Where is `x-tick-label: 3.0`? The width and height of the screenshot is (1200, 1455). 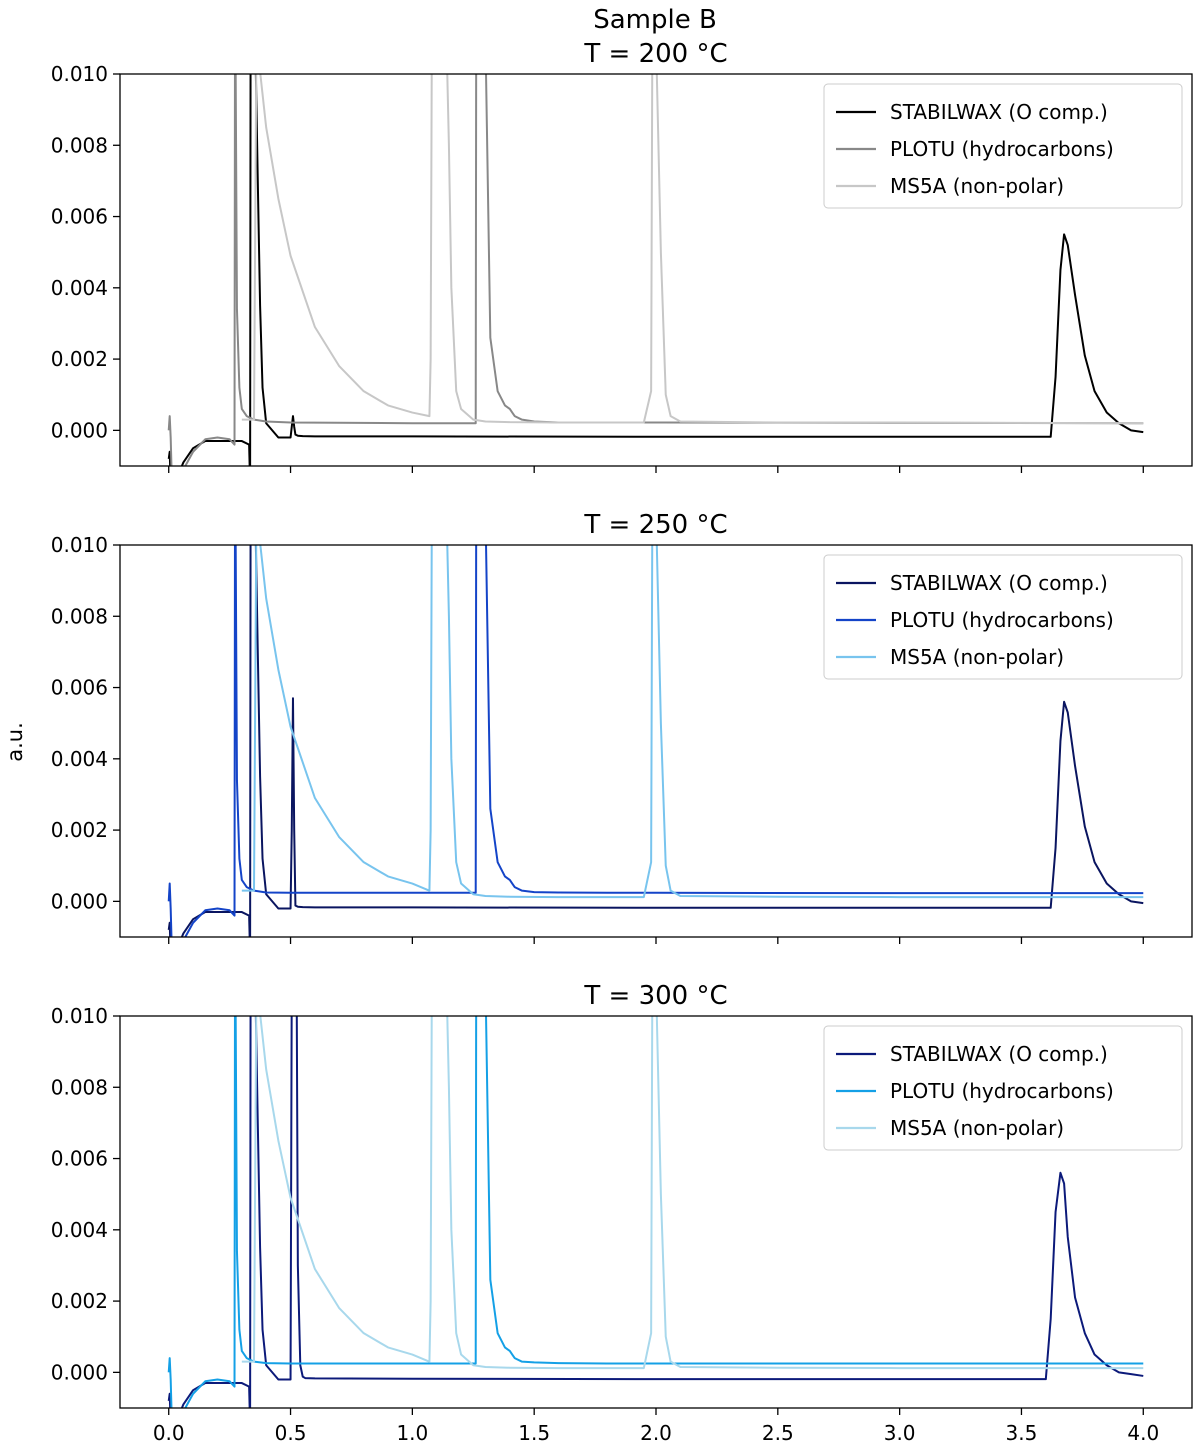
x-tick-label: 3.0 is located at coordinates (900, 1433).